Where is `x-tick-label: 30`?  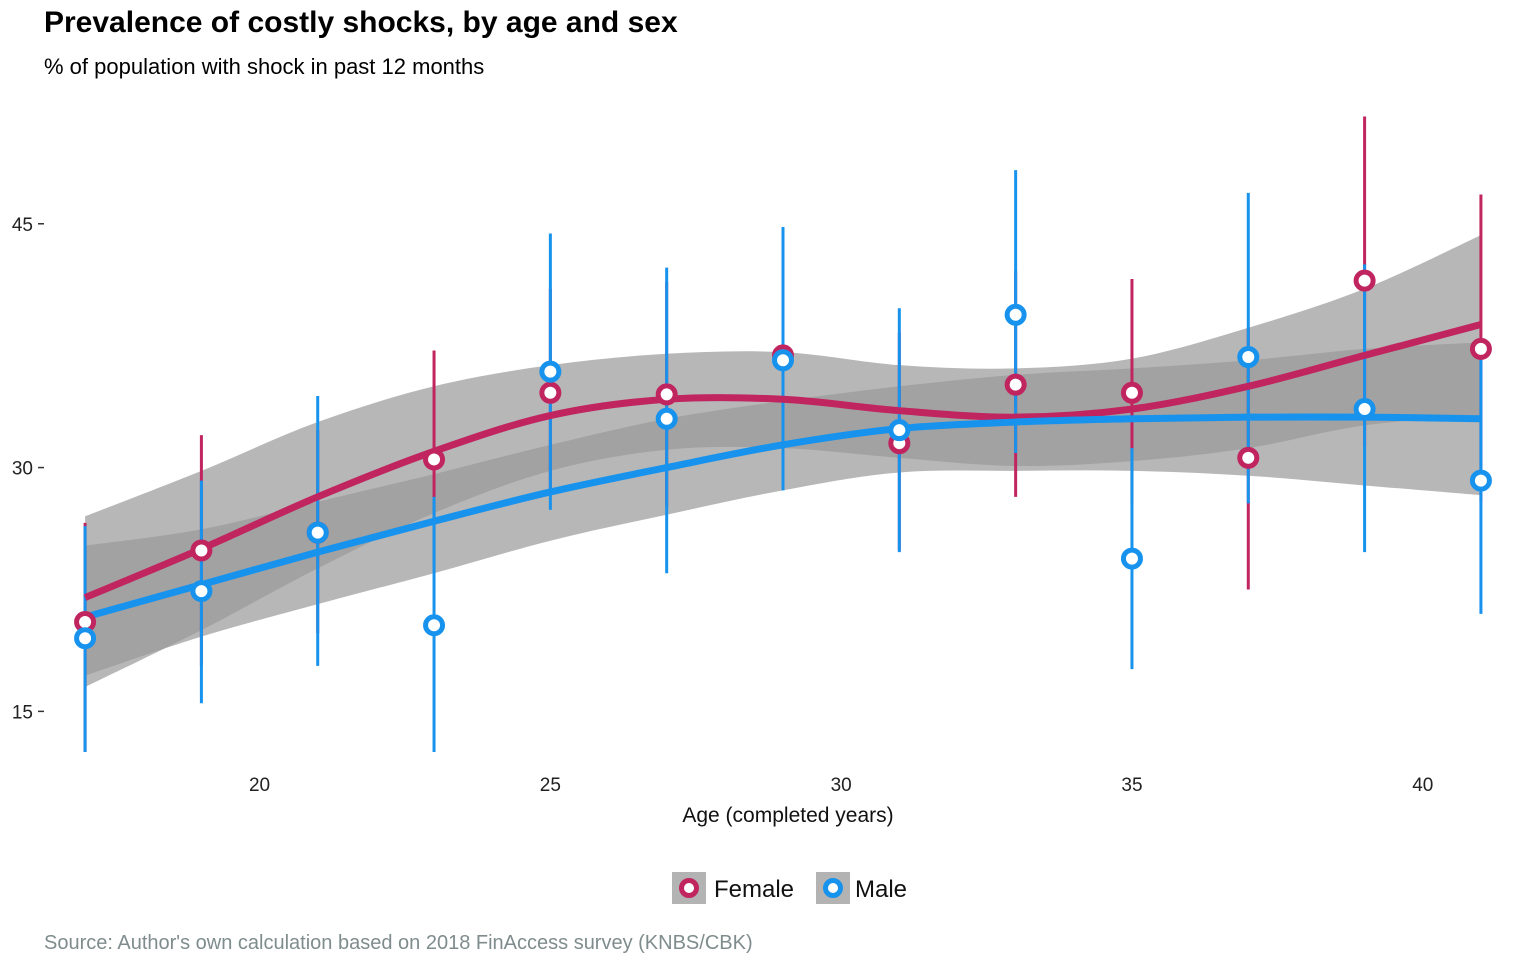 x-tick-label: 30 is located at coordinates (841, 785).